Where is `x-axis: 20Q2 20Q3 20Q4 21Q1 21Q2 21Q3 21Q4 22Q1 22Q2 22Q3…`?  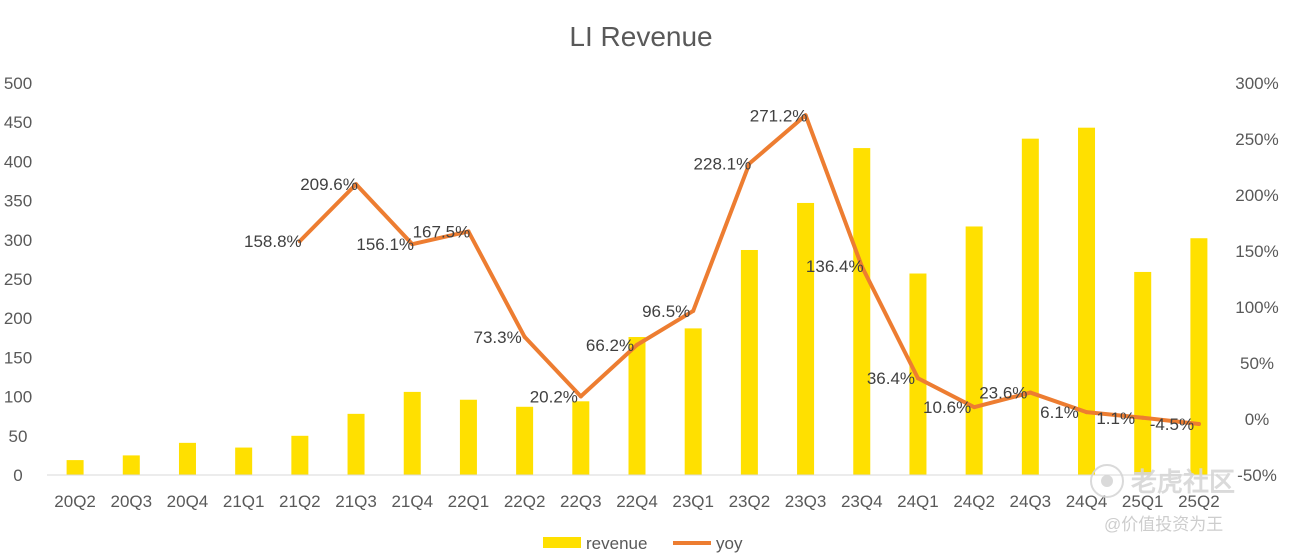 x-axis: 20Q2 20Q3 20Q4 21Q1 21Q2 21Q3 21Q4 22Q1 22Q2 22Q3… is located at coordinates (636, 501).